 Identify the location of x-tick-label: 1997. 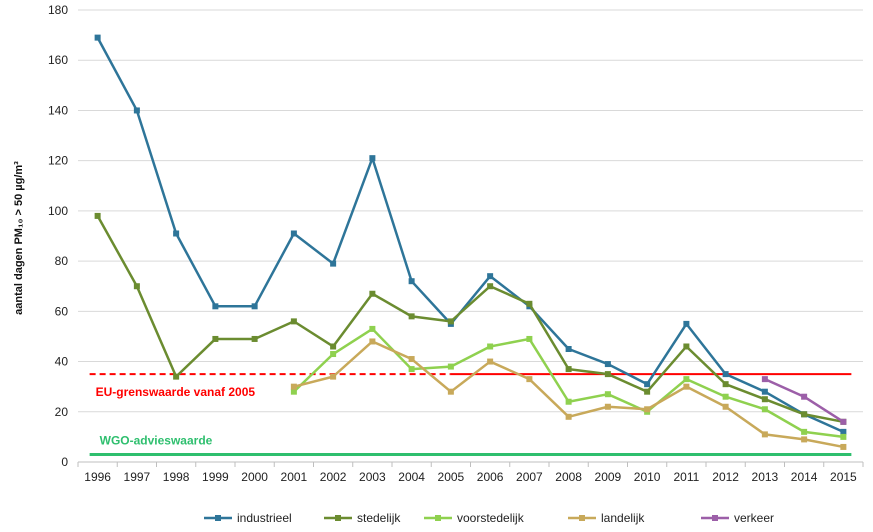
(137, 477).